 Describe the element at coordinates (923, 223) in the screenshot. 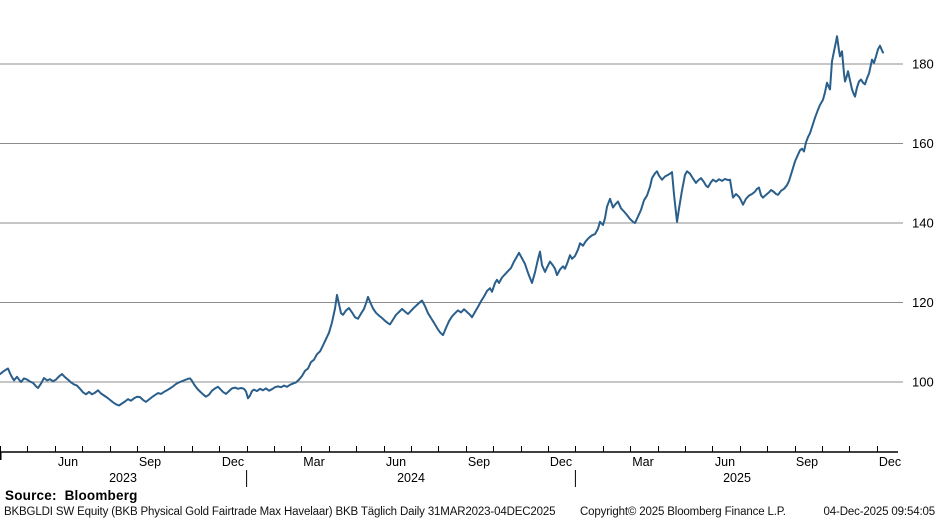

I see `y-axis-label-140: 140` at that location.